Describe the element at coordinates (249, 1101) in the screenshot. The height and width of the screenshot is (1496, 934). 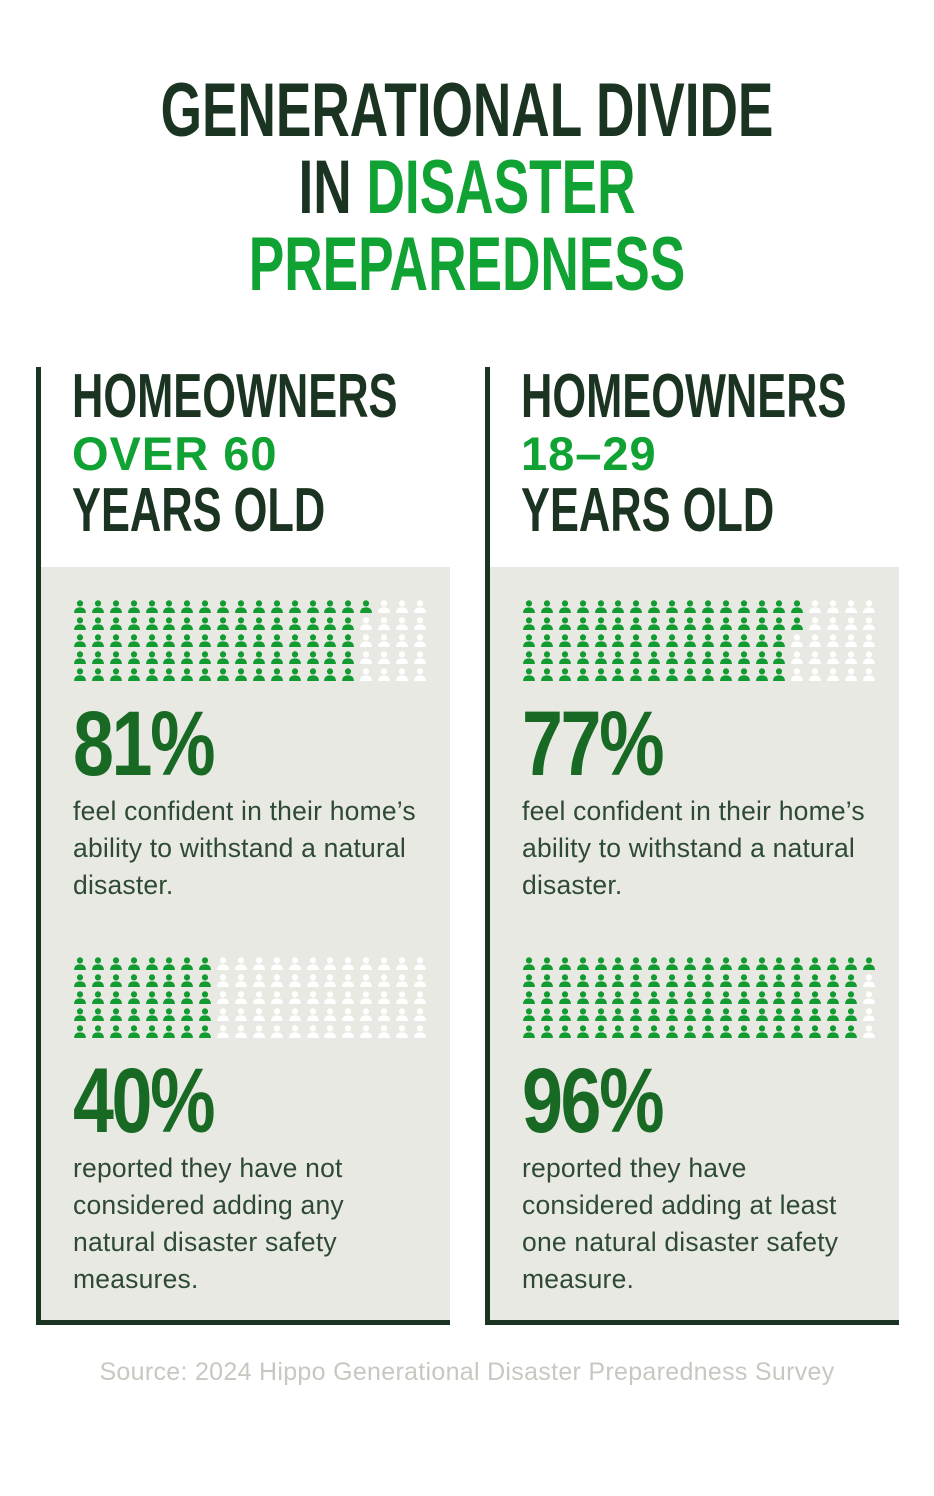
I see `percent-row: 40%` at that location.